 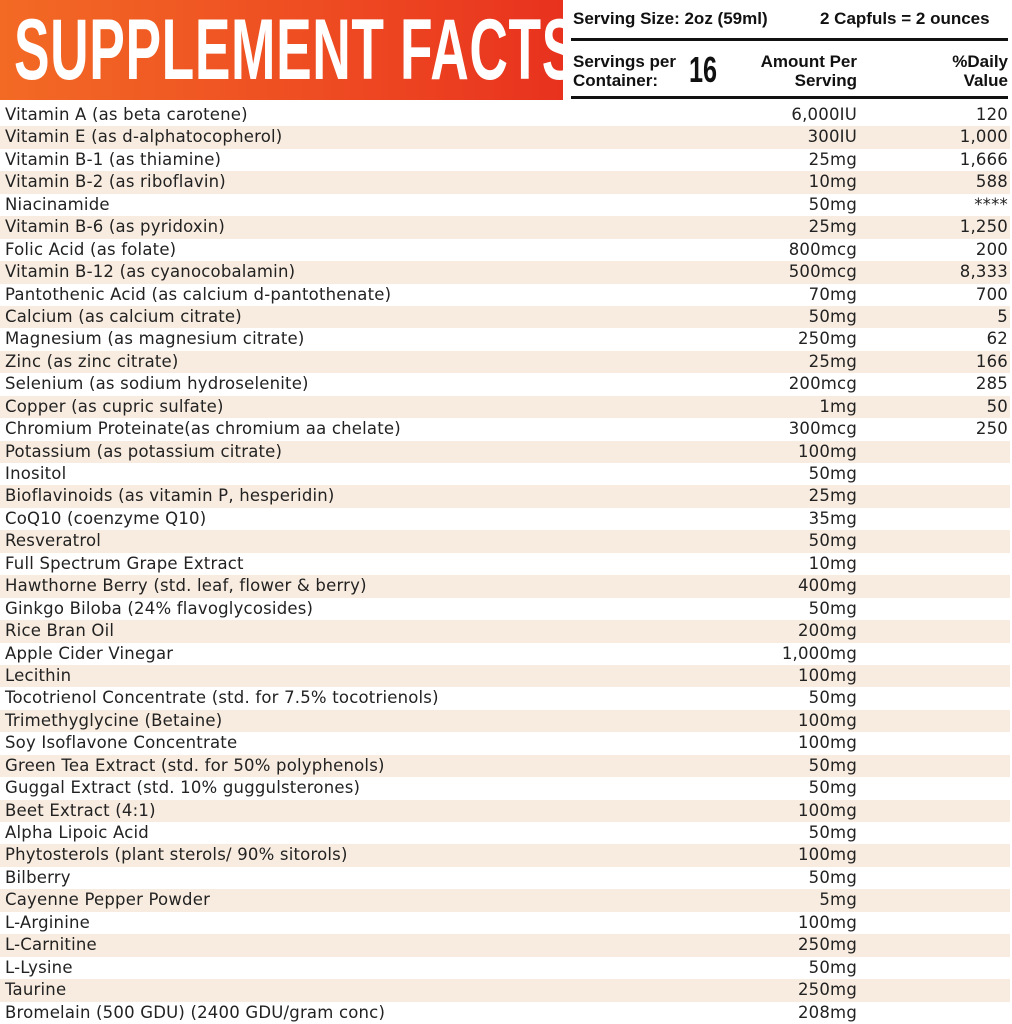 What do you see at coordinates (505, 878) in the screenshot?
I see `table-row: Bilberry 50mg` at bounding box center [505, 878].